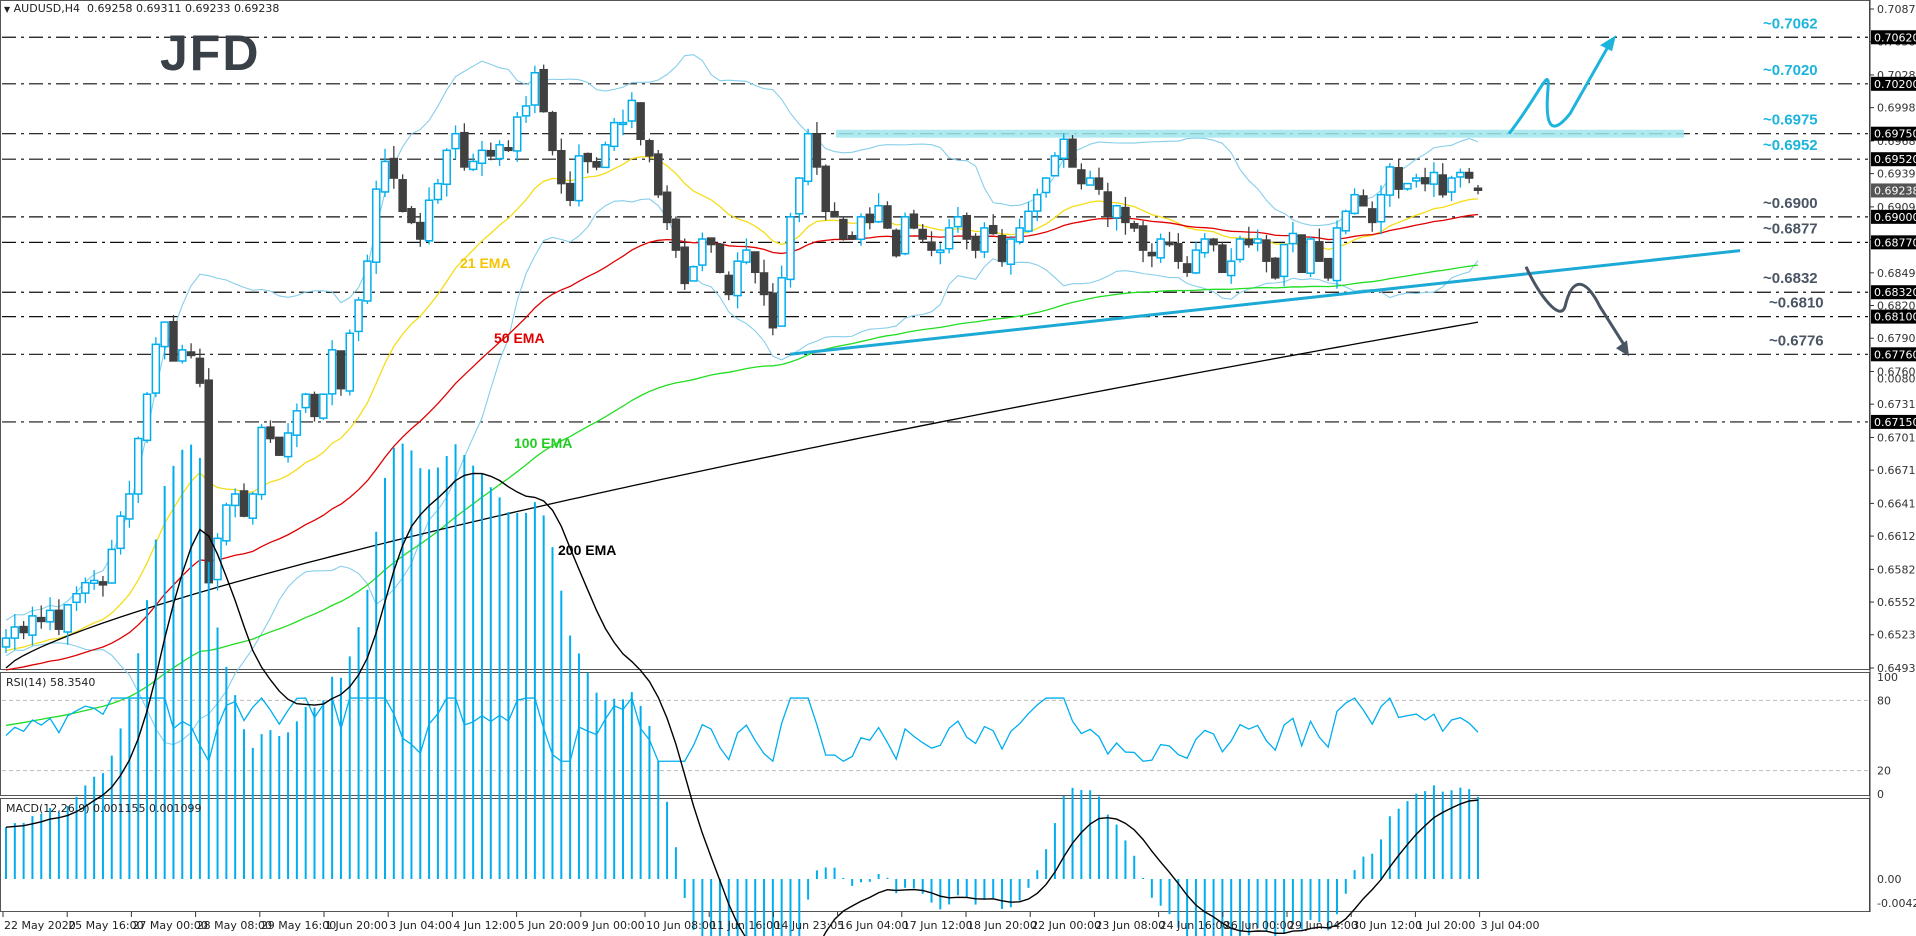  I want to click on svg-text: 0.66715, so click(1896, 470).